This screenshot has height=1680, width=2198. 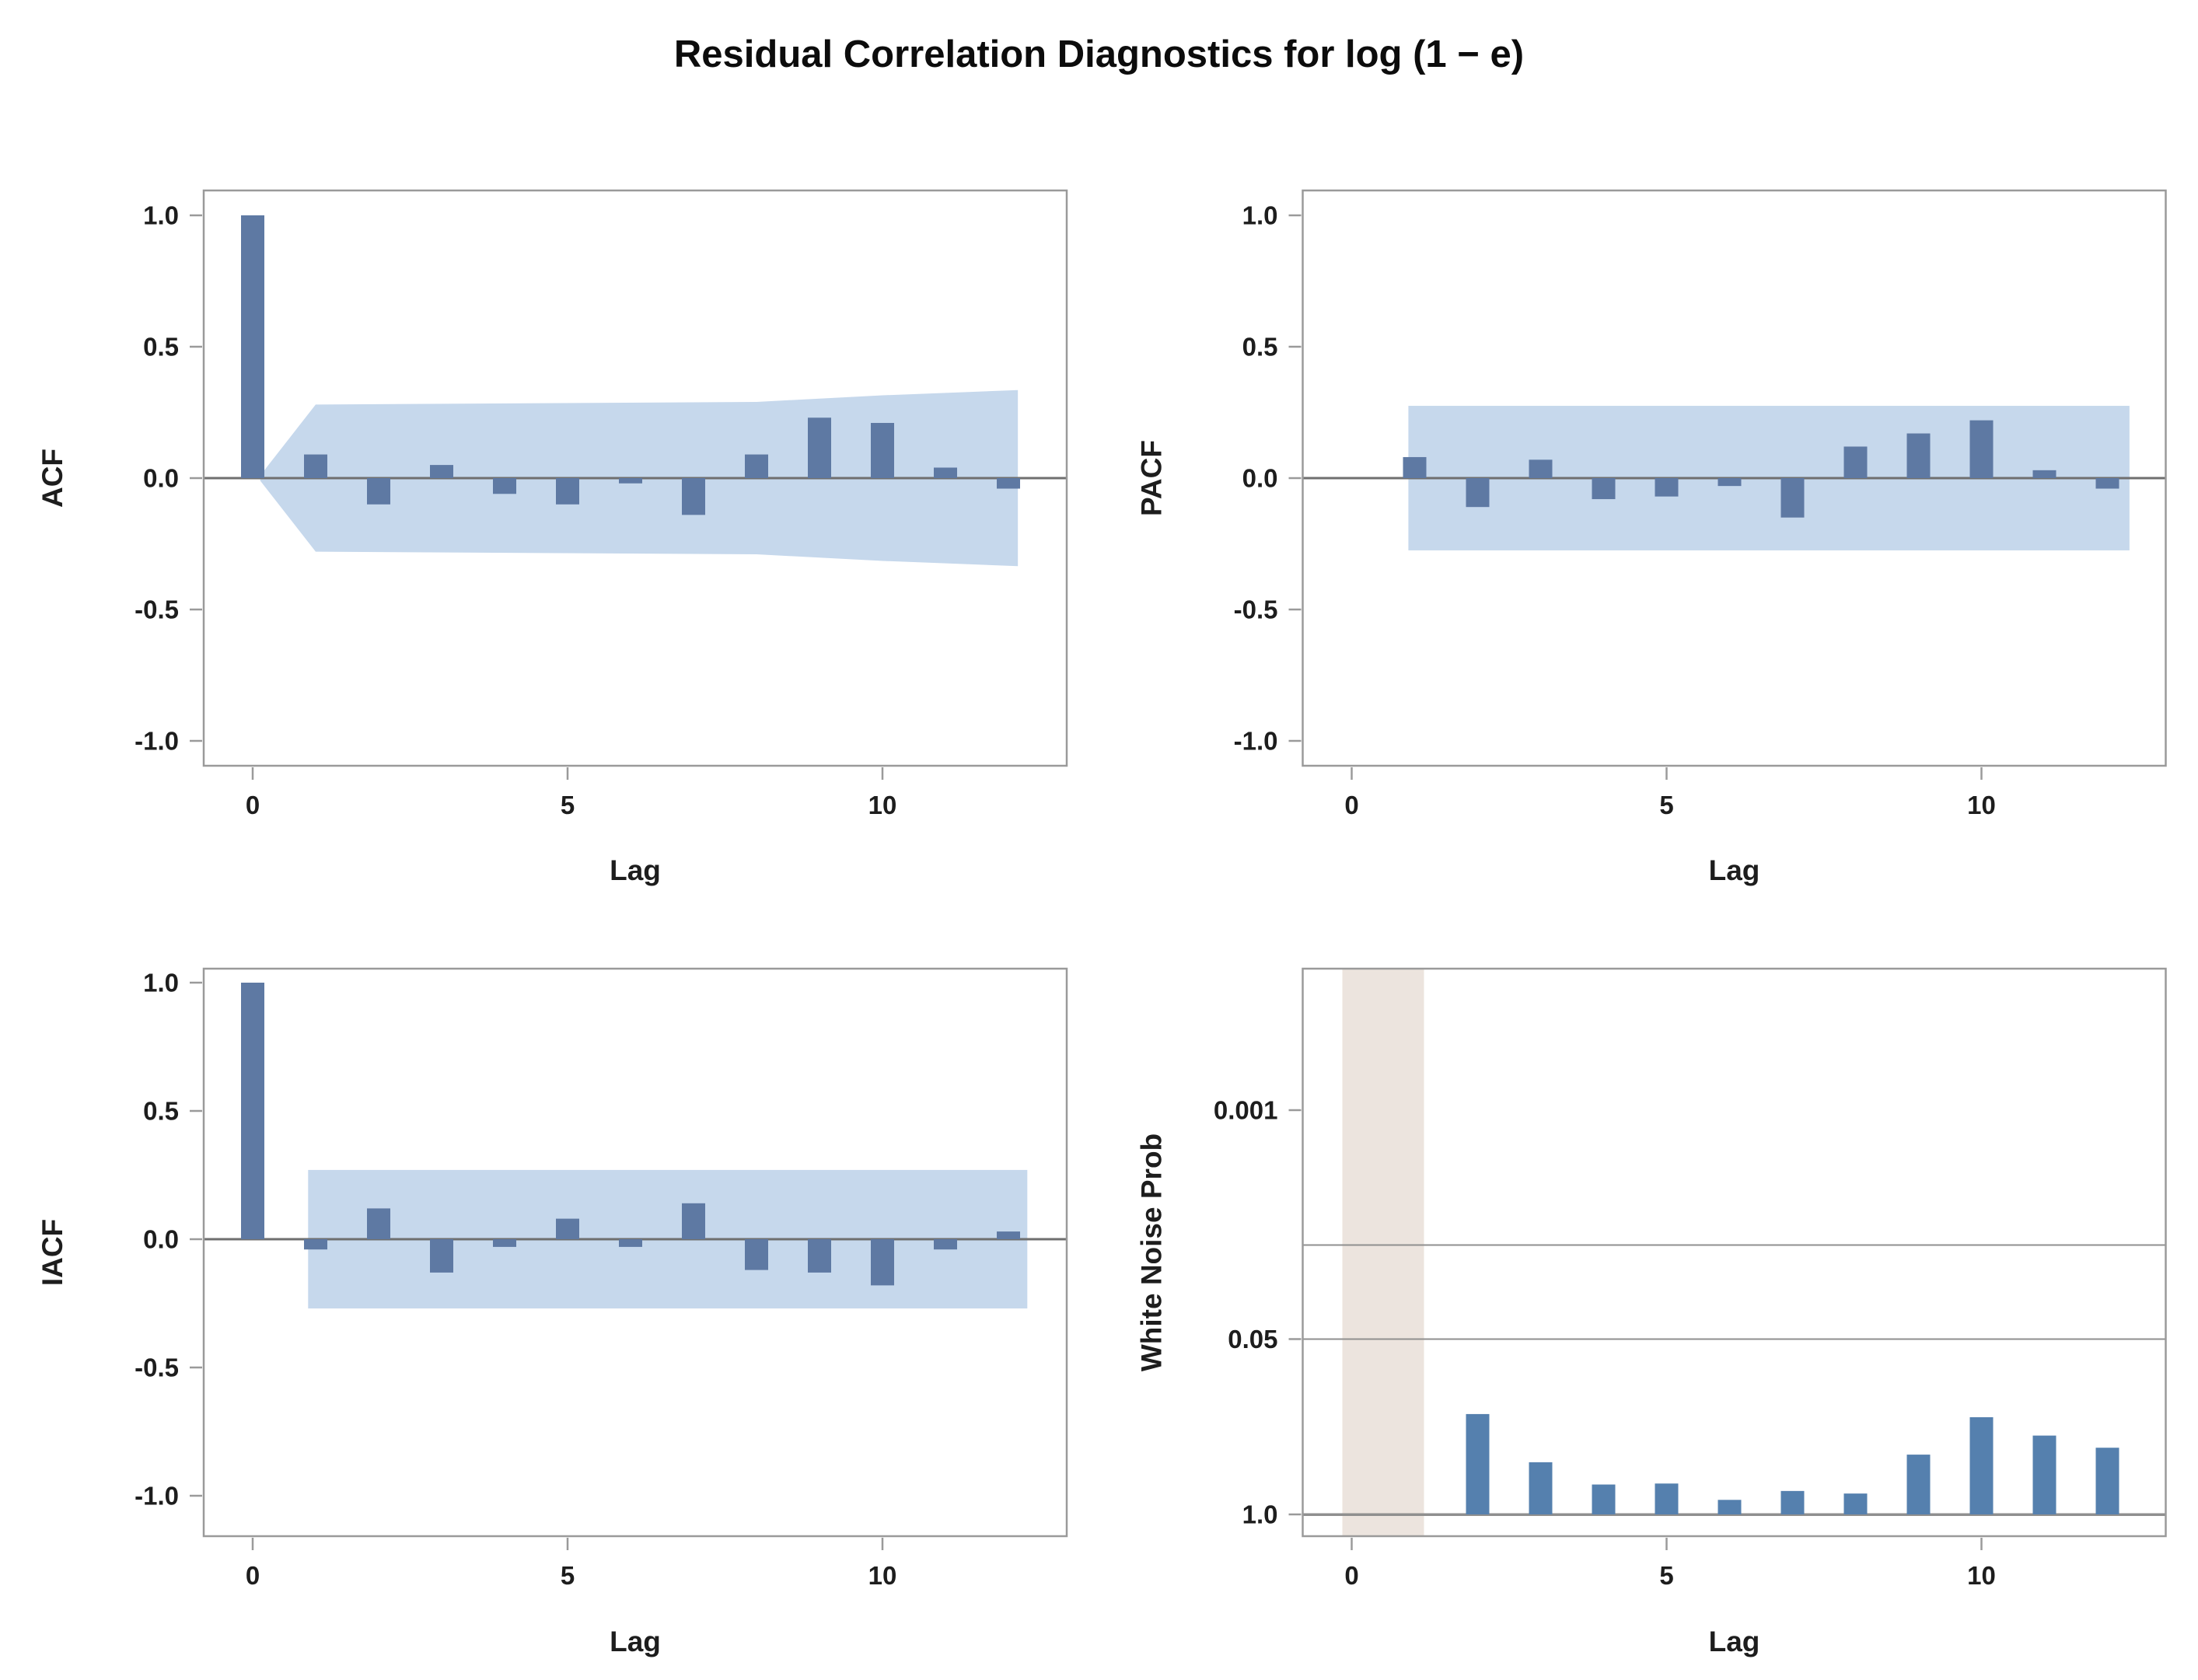 What do you see at coordinates (1152, 1252) in the screenshot?
I see `y-axis-label: White Noise Prob` at bounding box center [1152, 1252].